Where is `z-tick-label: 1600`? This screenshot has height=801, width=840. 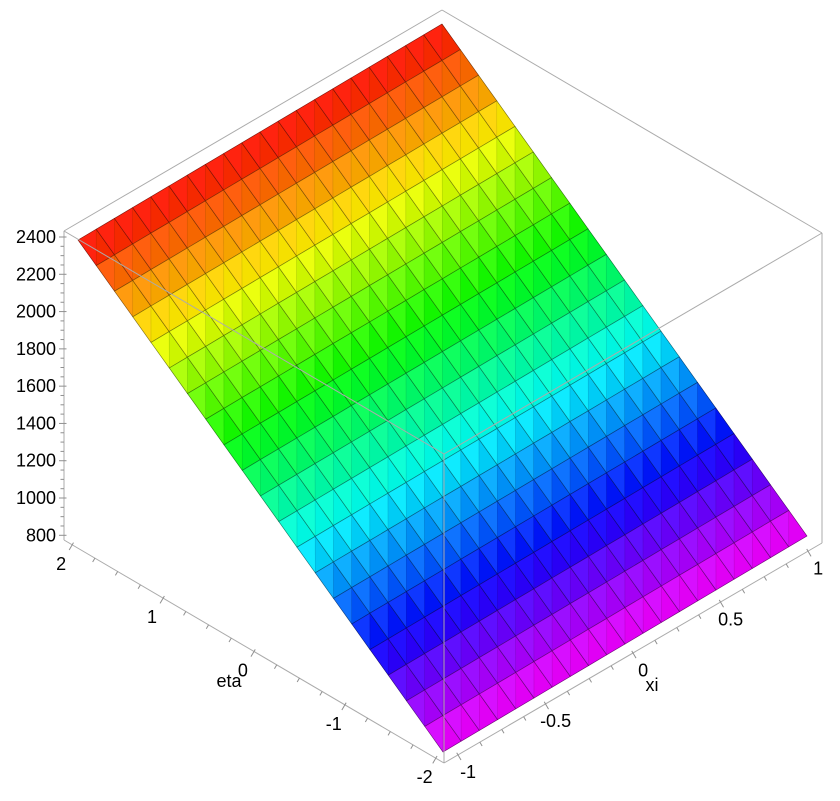 z-tick-label: 1600 is located at coordinates (36, 386).